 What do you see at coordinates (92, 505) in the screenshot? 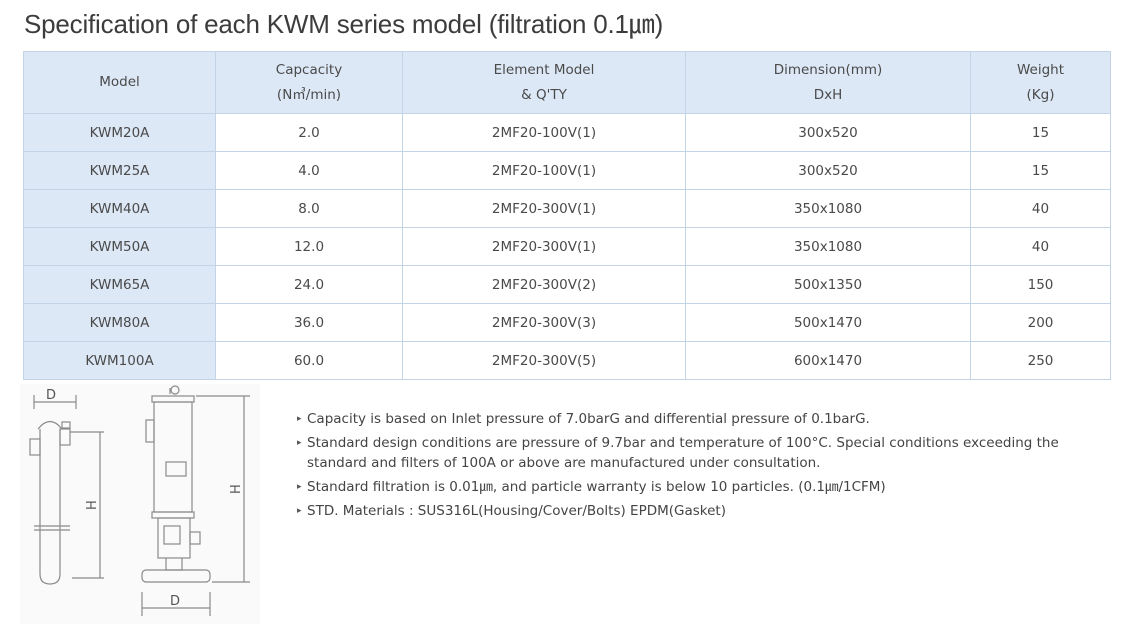
I see `dimension-h-label-small: H` at bounding box center [92, 505].